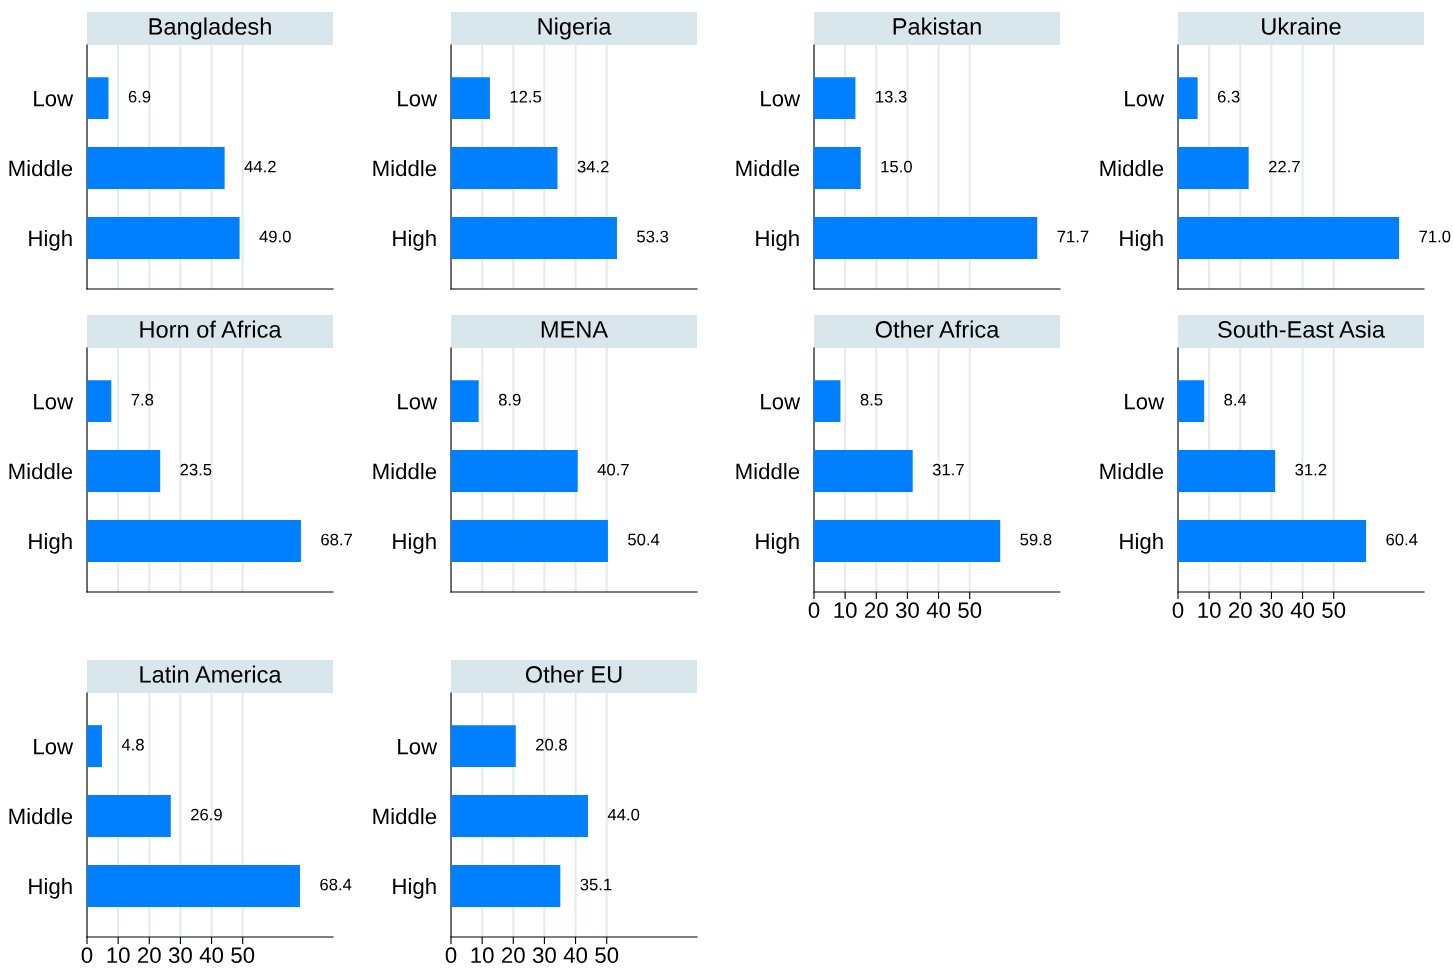  I want to click on data-label: 50.4, so click(644, 539).